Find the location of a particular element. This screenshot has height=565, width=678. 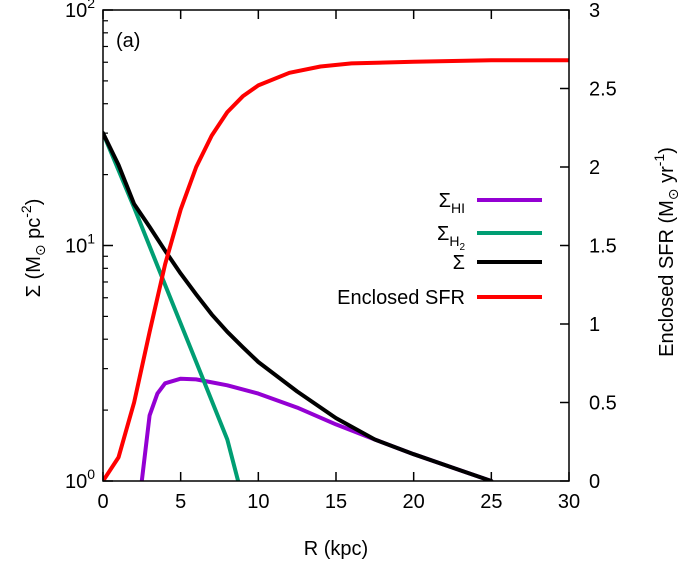

x-tick-label-20: 20 is located at coordinates (414, 502).